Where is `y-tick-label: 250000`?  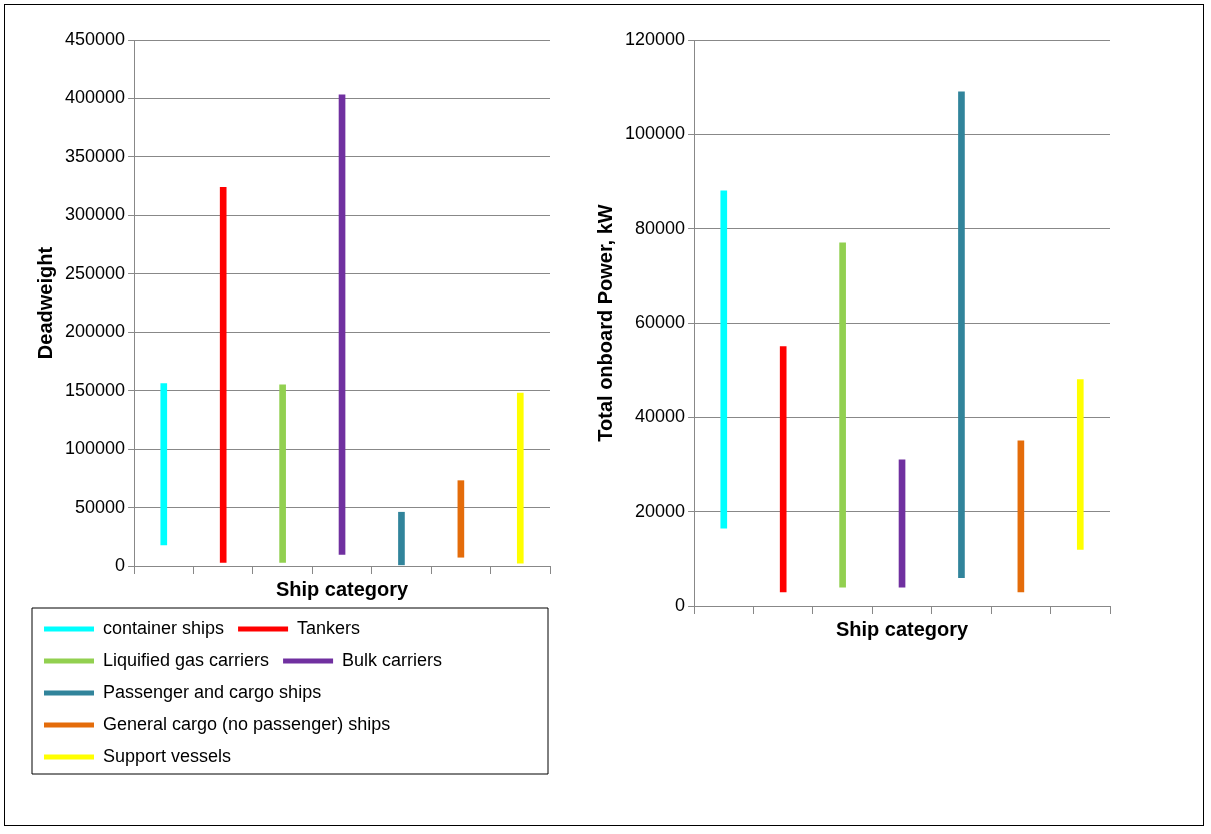 y-tick-label: 250000 is located at coordinates (95, 272).